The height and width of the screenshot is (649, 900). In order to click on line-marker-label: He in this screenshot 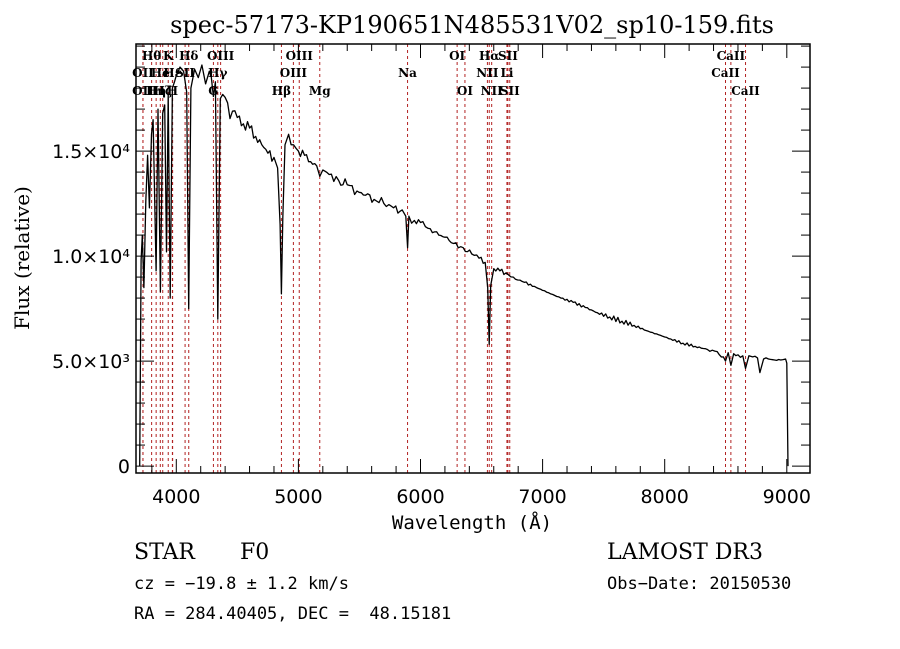, I will do `click(160, 73)`.